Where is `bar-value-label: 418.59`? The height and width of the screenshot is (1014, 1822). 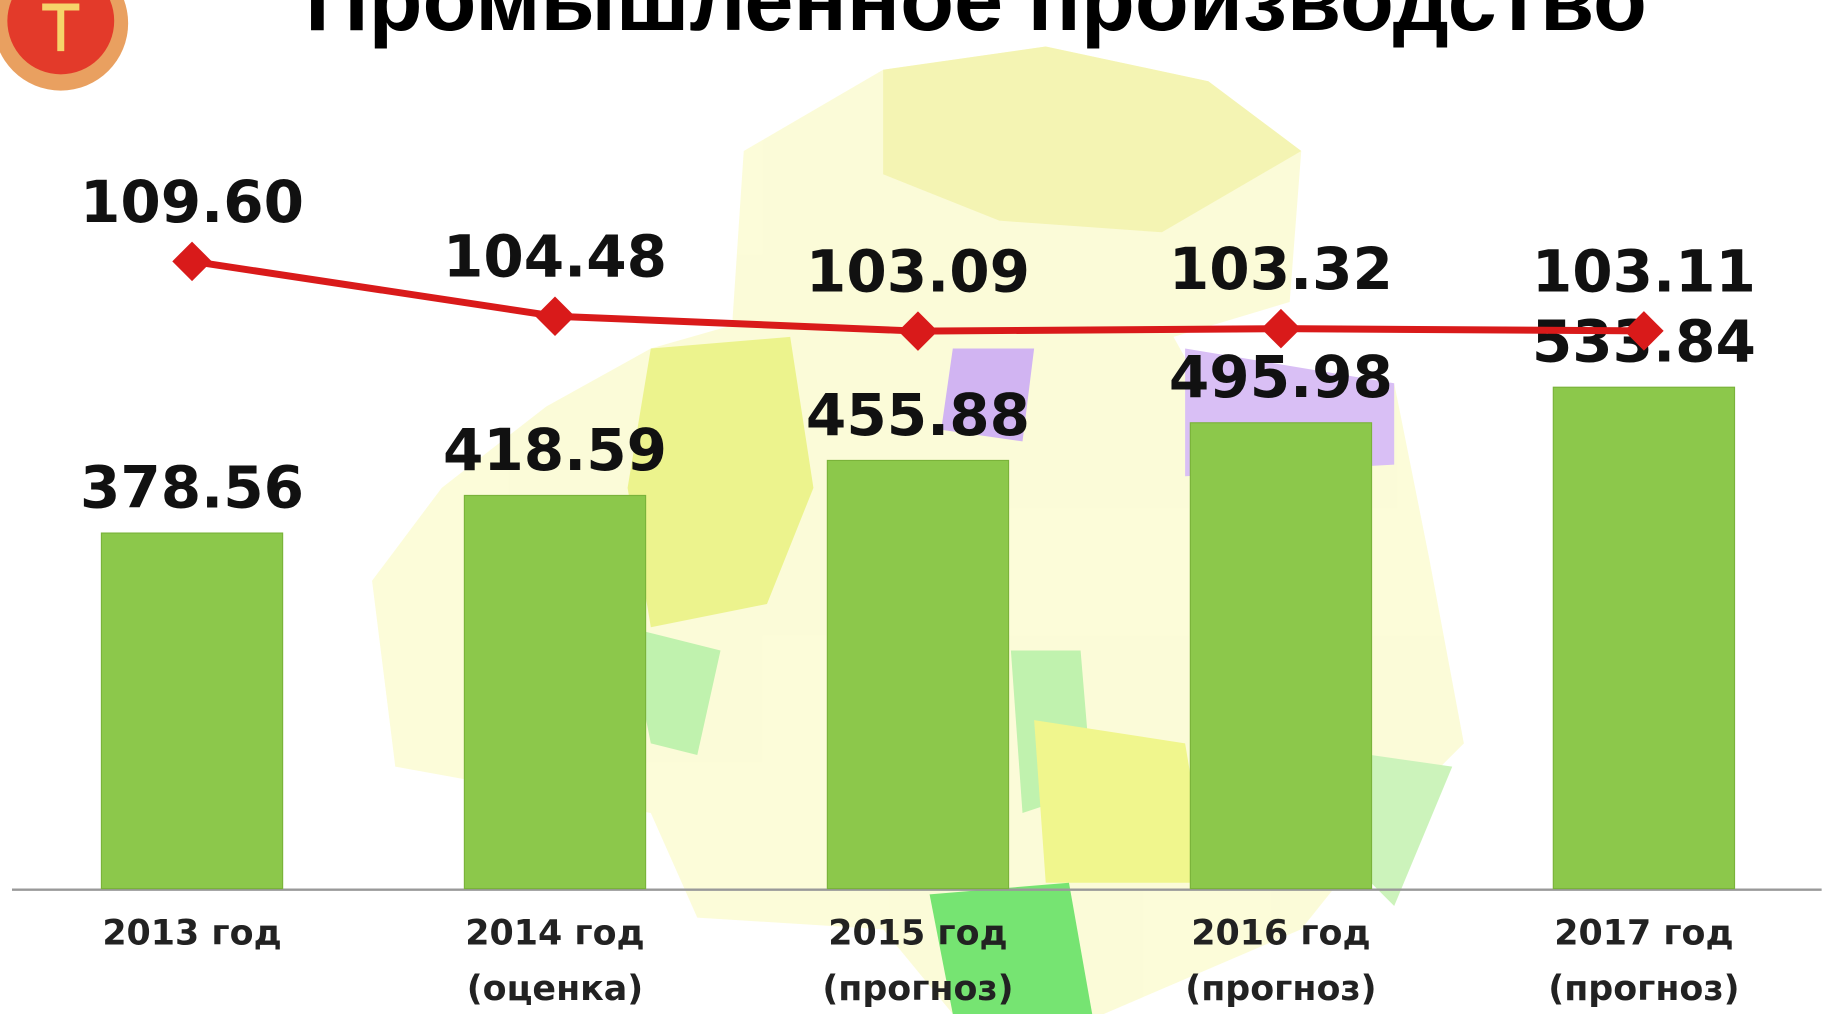
bar-value-label: 418.59 is located at coordinates (555, 450).